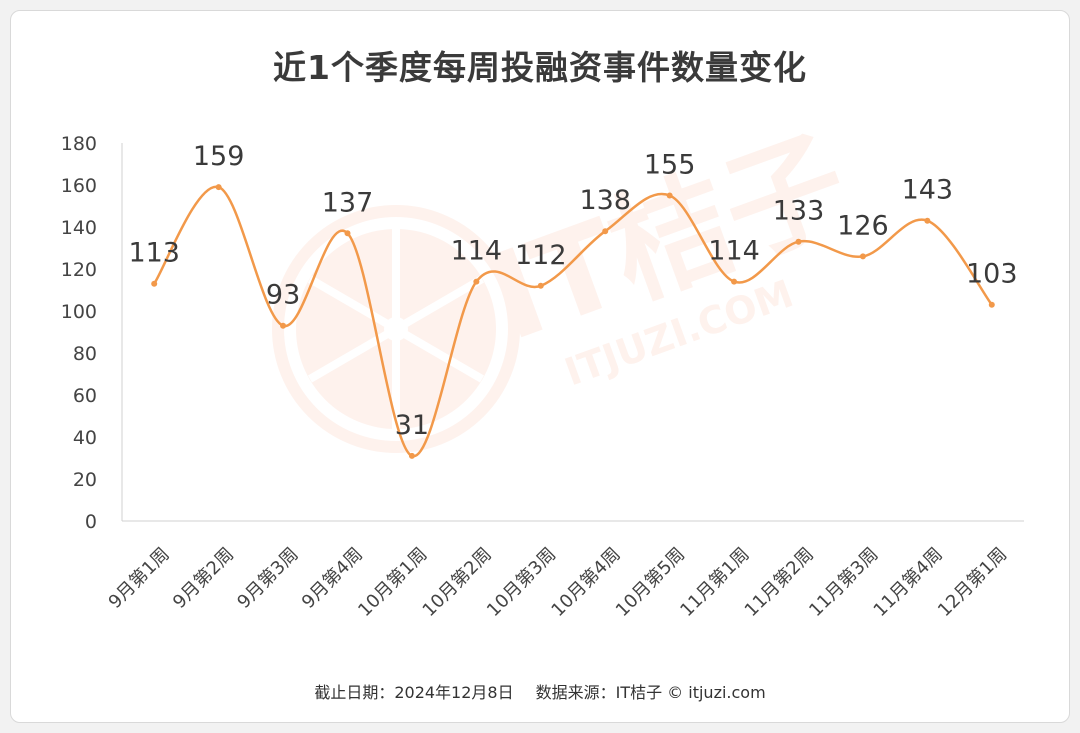 This screenshot has height=733, width=1080. What do you see at coordinates (928, 190) in the screenshot?
I see `data-label: 143` at bounding box center [928, 190].